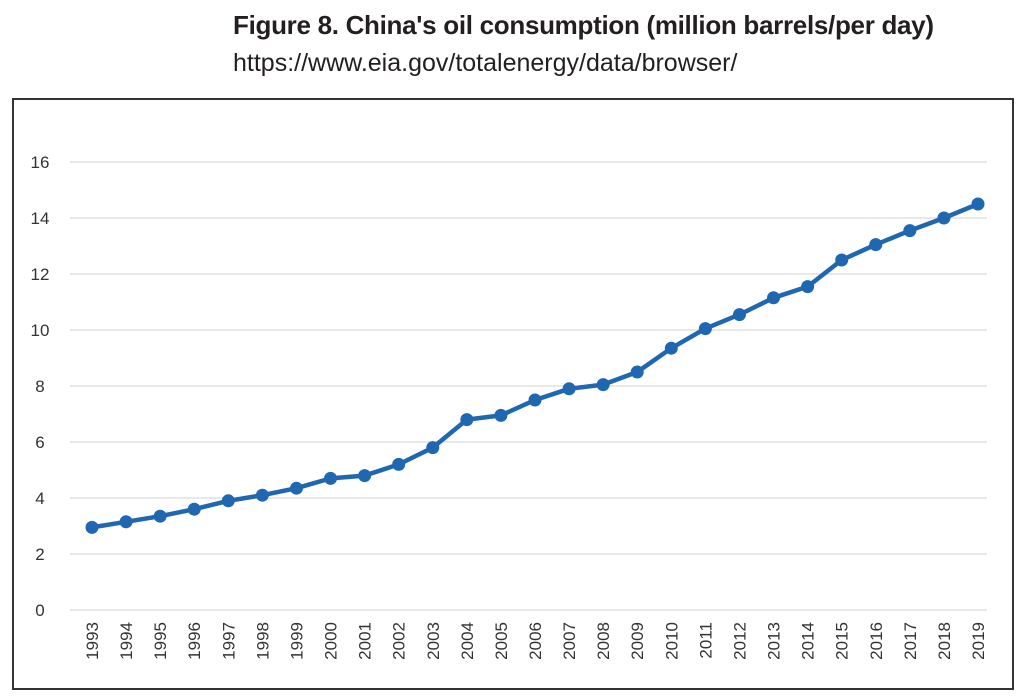 Image resolution: width=1024 pixels, height=699 pixels. I want to click on data-point-1999, so click(296, 488).